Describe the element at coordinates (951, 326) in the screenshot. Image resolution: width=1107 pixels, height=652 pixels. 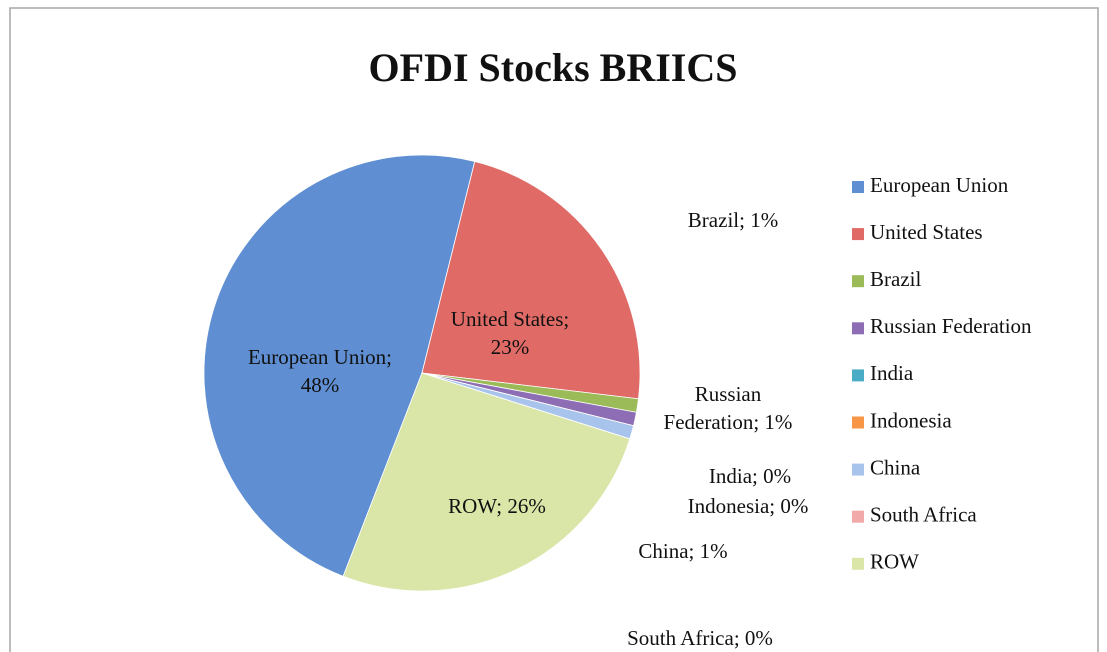
I see `legend-label: Russian Federation` at that location.